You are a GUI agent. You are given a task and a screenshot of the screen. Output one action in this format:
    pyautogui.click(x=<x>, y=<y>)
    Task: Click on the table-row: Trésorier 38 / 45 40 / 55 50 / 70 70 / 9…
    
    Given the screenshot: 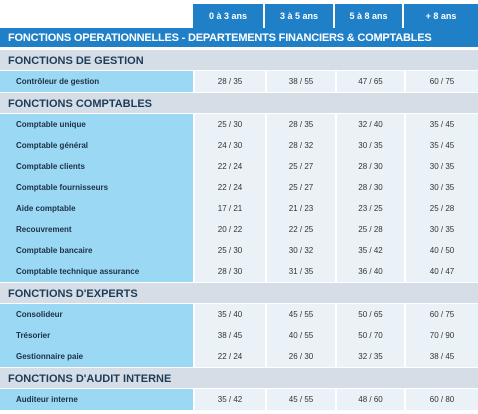 What is the action you would take?
    pyautogui.click(x=239, y=335)
    